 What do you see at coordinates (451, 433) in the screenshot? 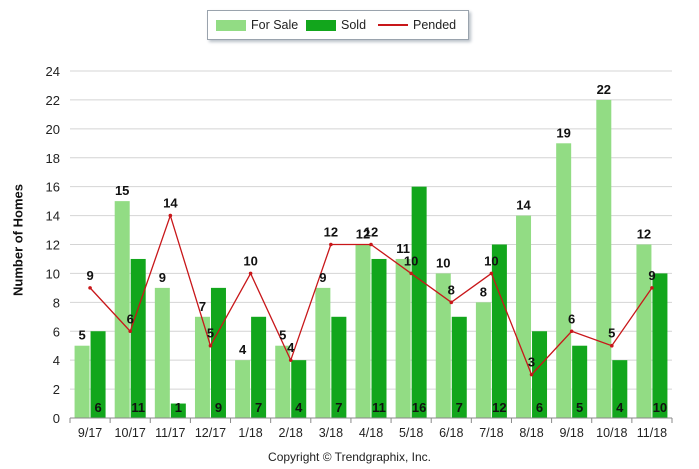
I see `x-tick-label: 6/18` at bounding box center [451, 433].